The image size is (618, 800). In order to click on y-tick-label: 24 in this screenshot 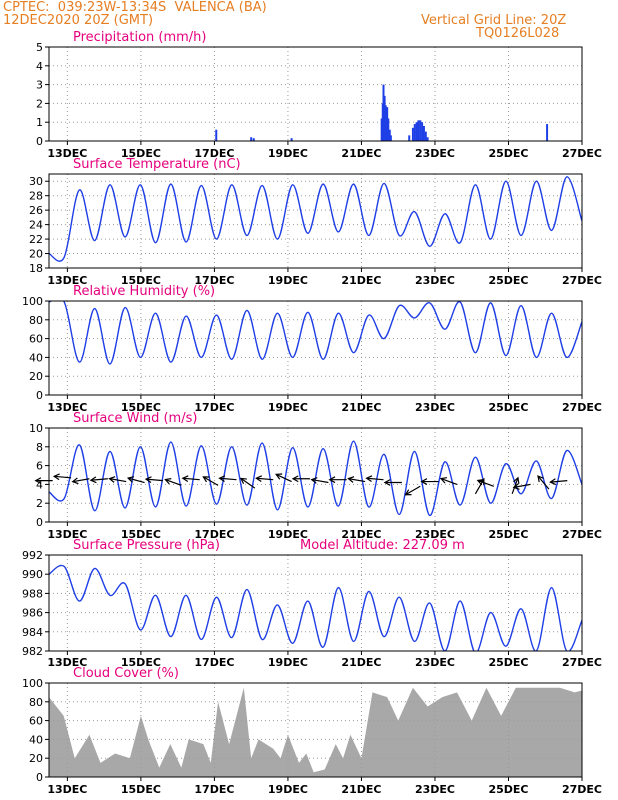, I will do `click(36, 225)`.